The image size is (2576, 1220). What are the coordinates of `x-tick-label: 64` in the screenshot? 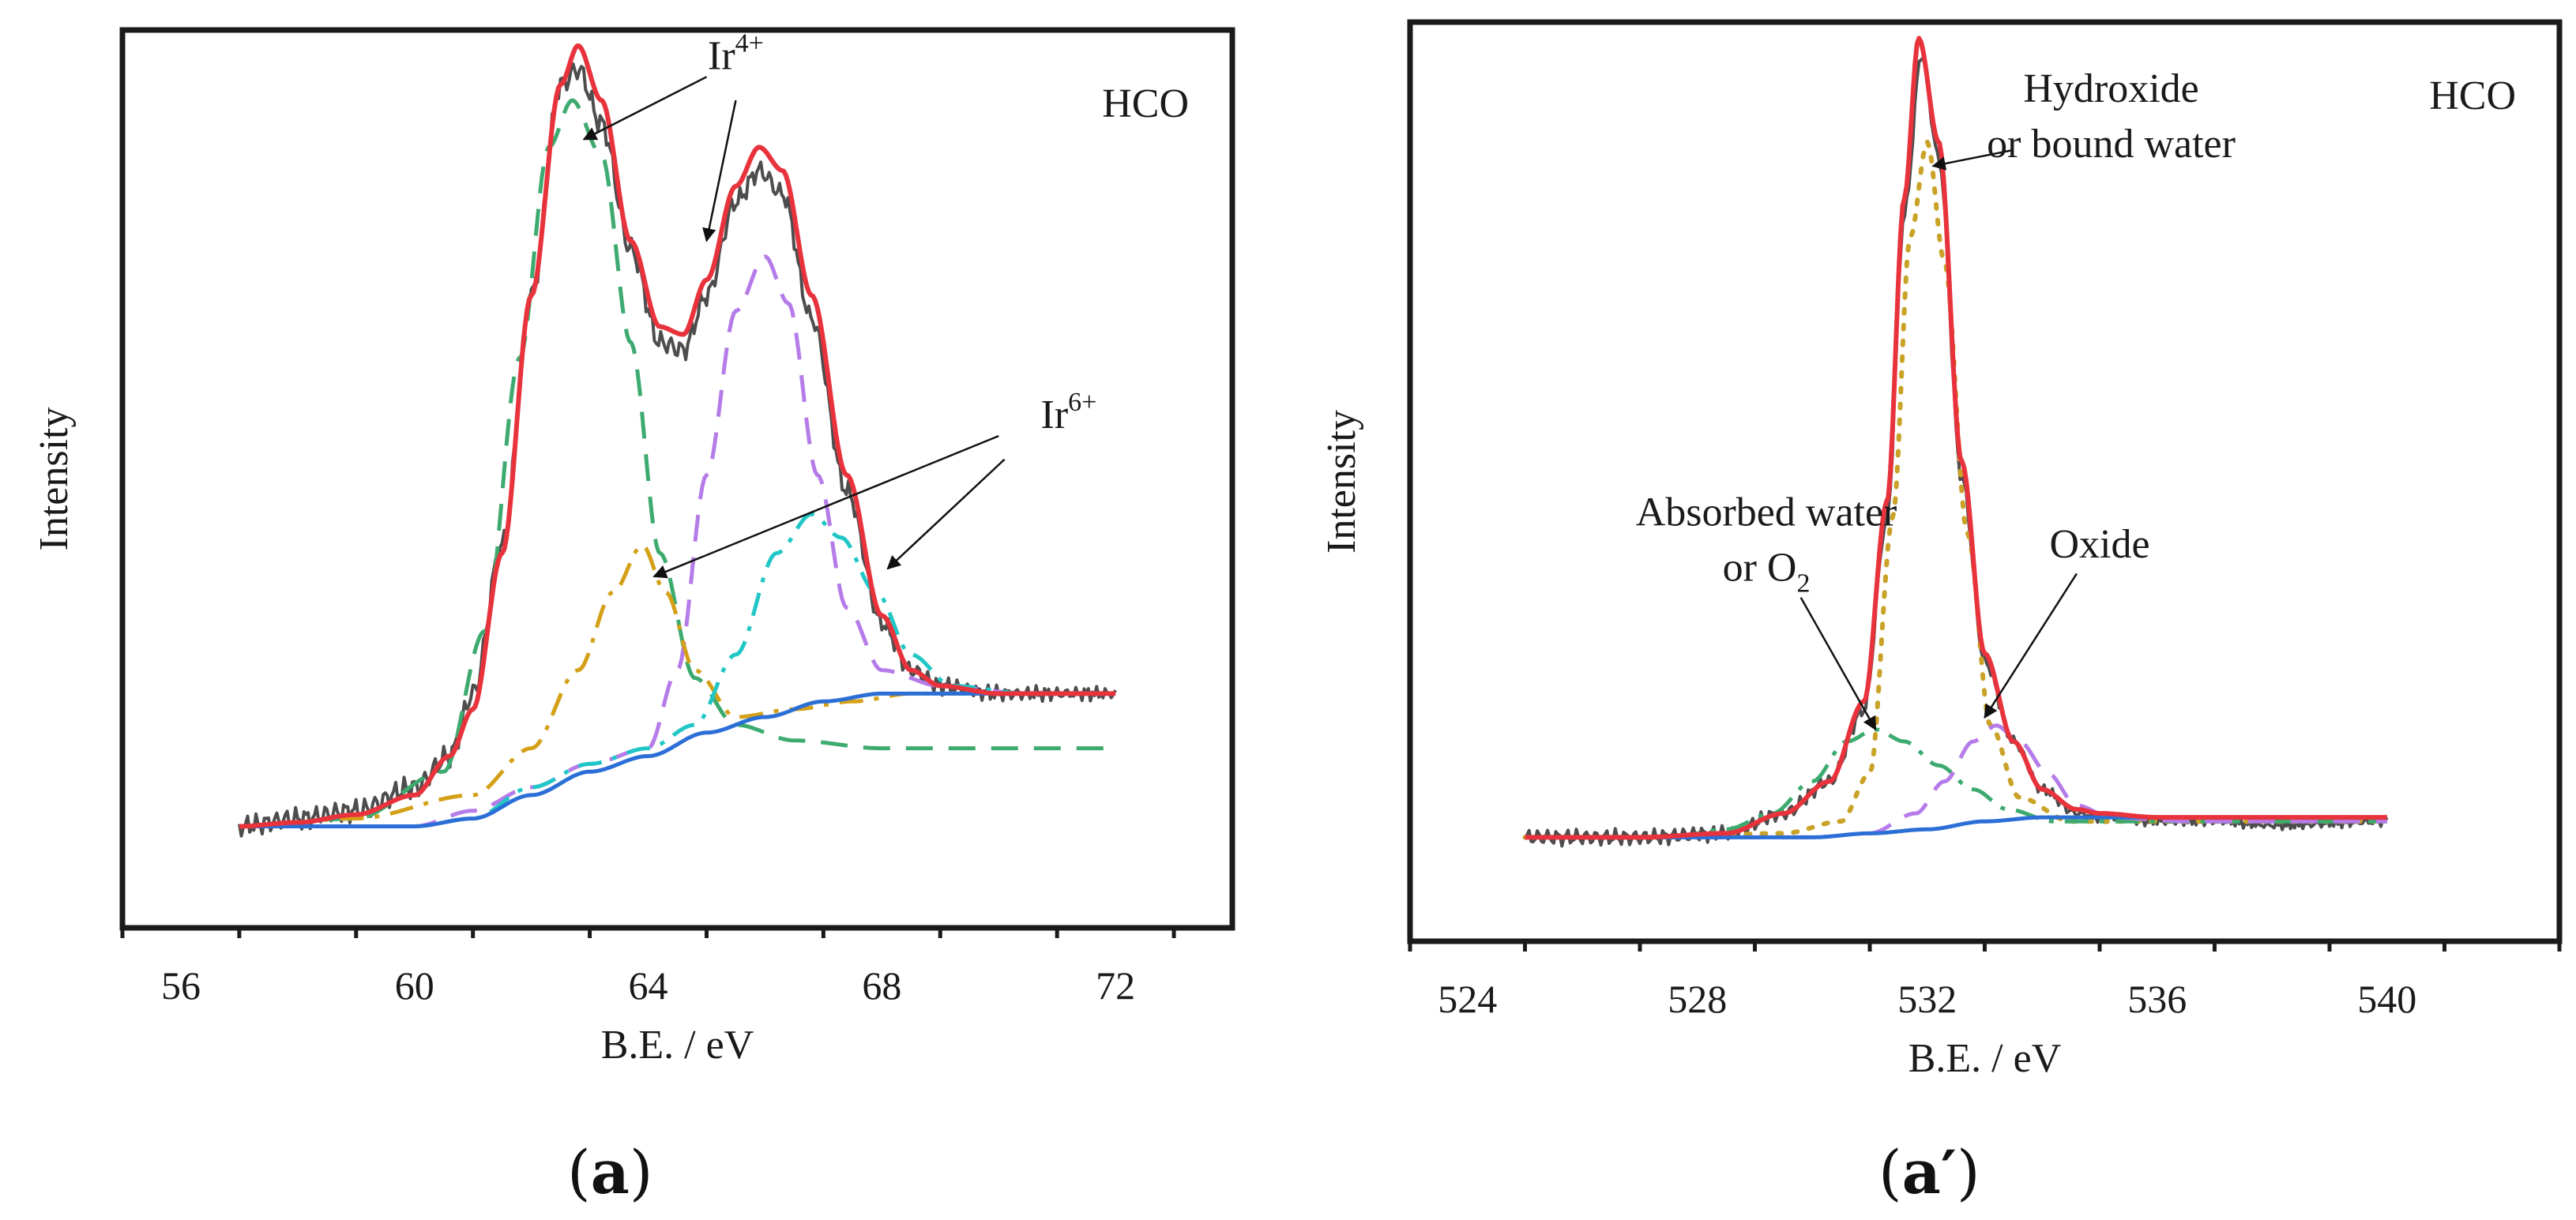 It's located at (649, 985).